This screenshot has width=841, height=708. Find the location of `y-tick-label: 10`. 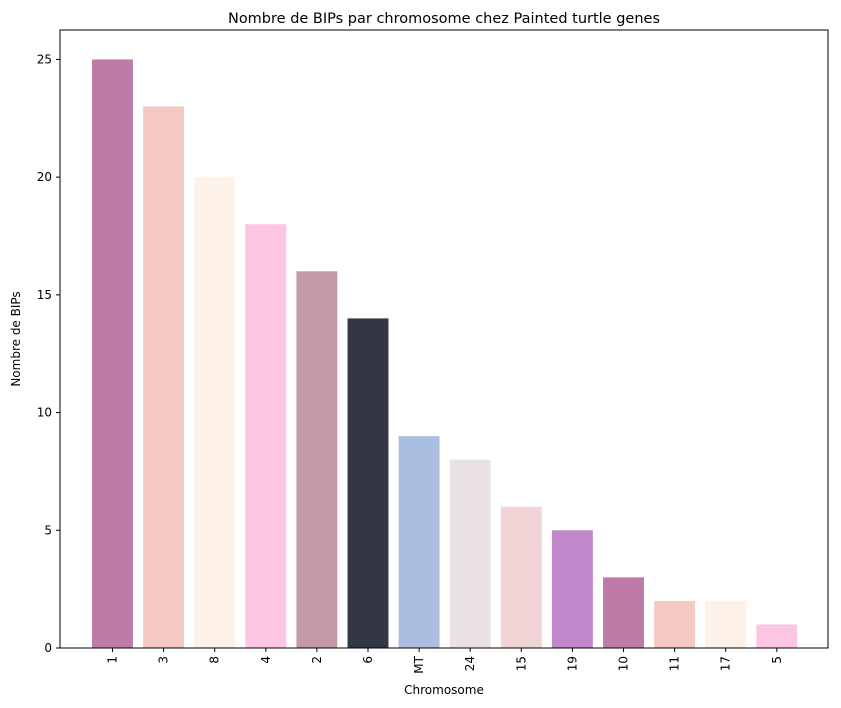

y-tick-label: 10 is located at coordinates (44, 413).